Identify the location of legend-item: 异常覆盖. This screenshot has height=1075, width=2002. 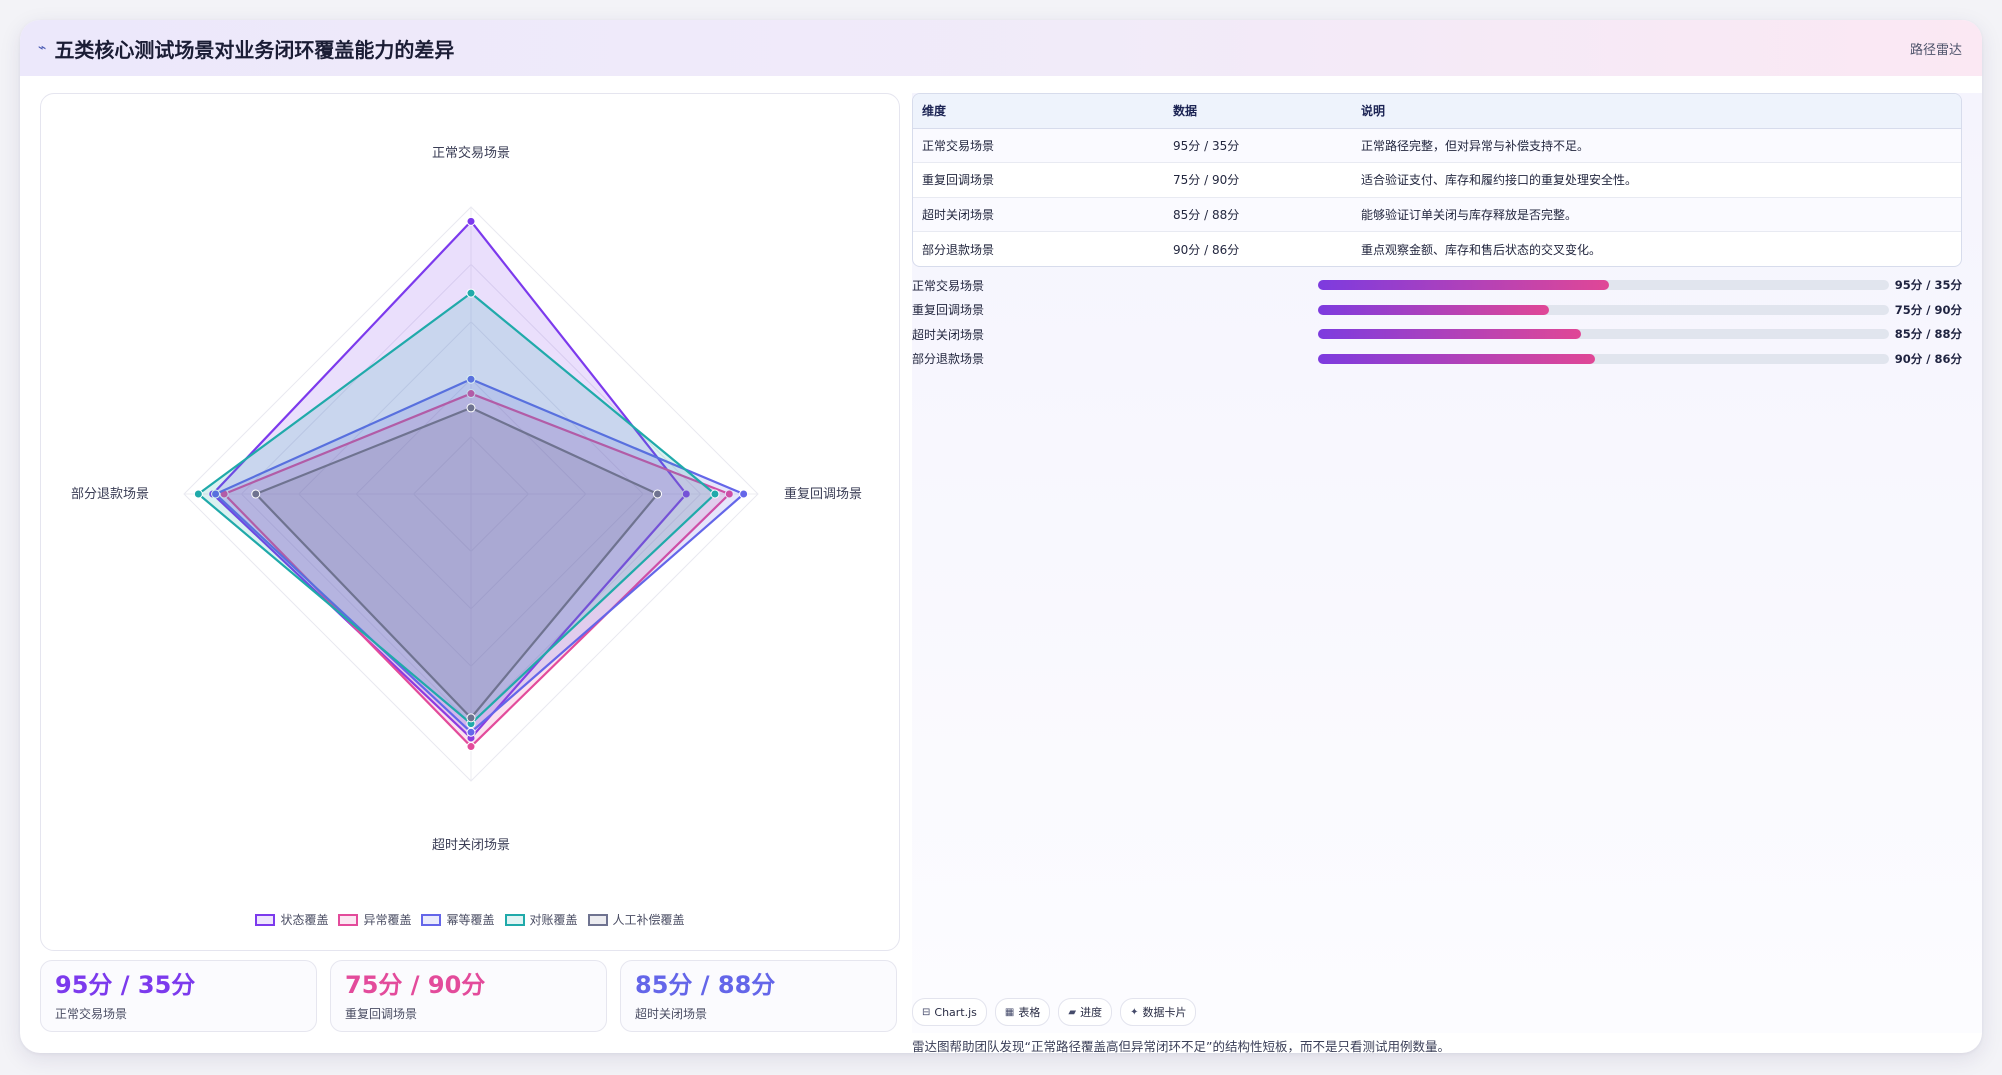
(374, 919).